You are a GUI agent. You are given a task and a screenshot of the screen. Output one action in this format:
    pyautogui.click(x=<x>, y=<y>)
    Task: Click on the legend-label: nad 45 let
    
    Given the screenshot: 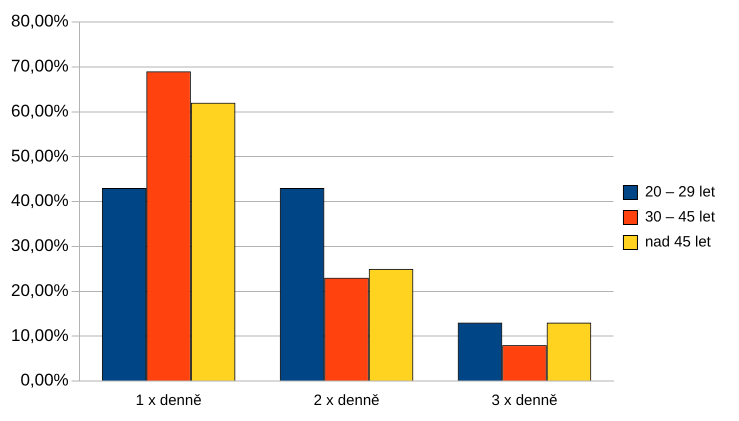 What is the action you would take?
    pyautogui.click(x=678, y=242)
    